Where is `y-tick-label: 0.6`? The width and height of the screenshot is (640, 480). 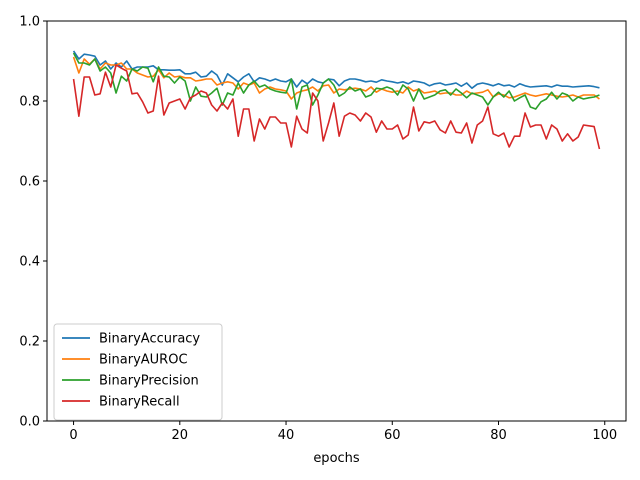 y-tick-label: 0.6 is located at coordinates (29, 182).